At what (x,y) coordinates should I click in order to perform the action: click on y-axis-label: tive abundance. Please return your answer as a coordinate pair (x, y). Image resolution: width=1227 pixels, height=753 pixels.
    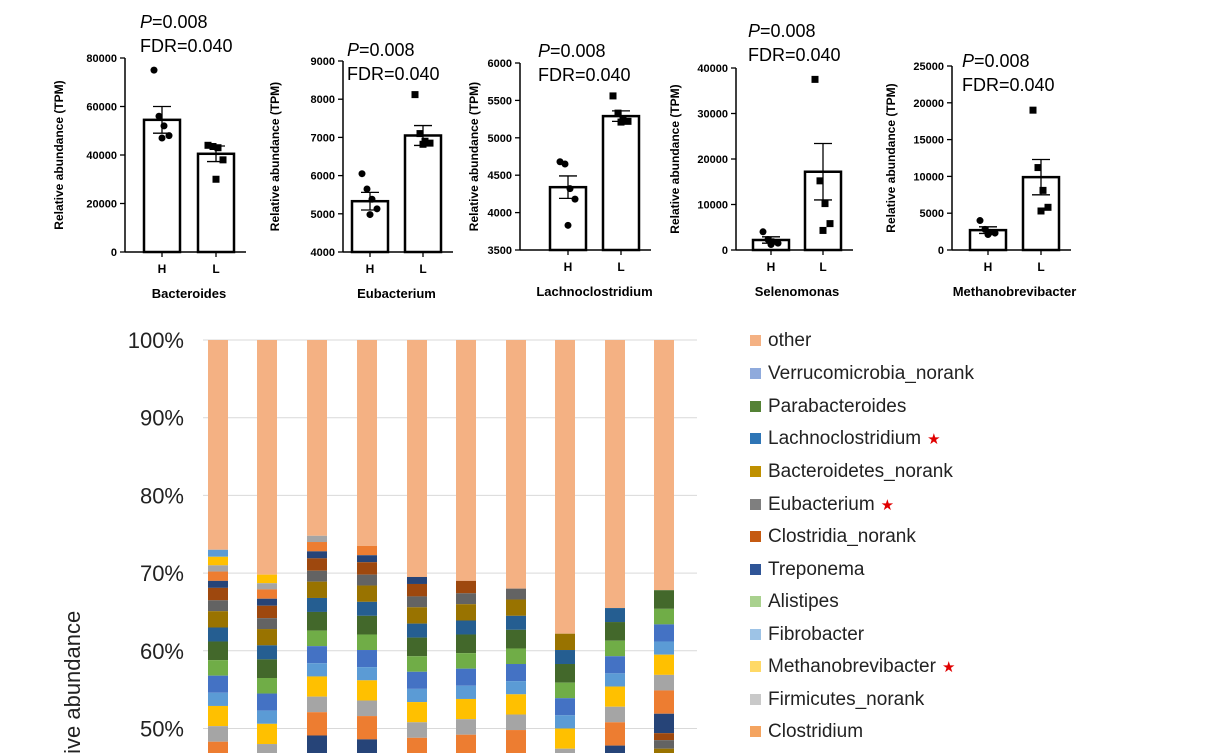
    Looking at the image, I should click on (72, 682).